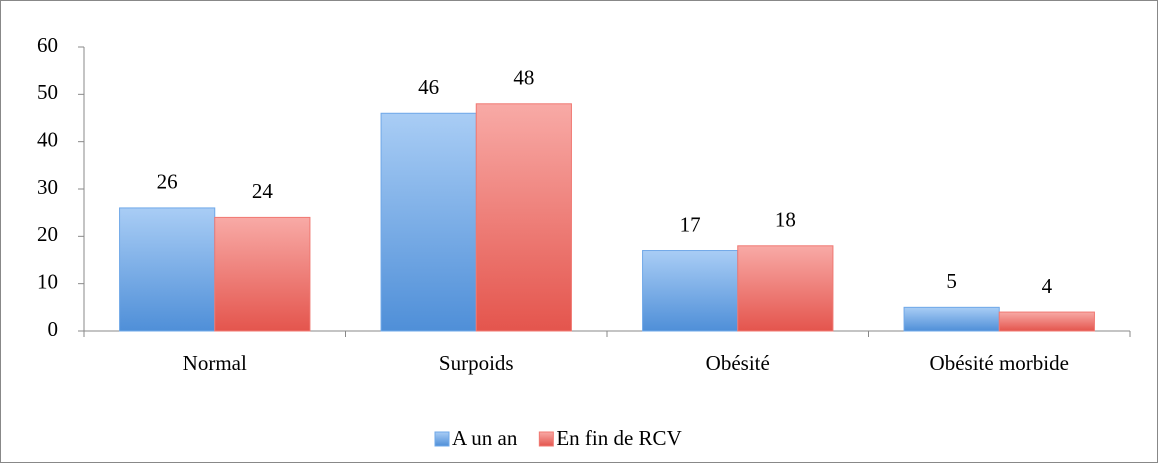 The image size is (1159, 464). What do you see at coordinates (476, 363) in the screenshot?
I see `x-tick-label: Surpoids` at bounding box center [476, 363].